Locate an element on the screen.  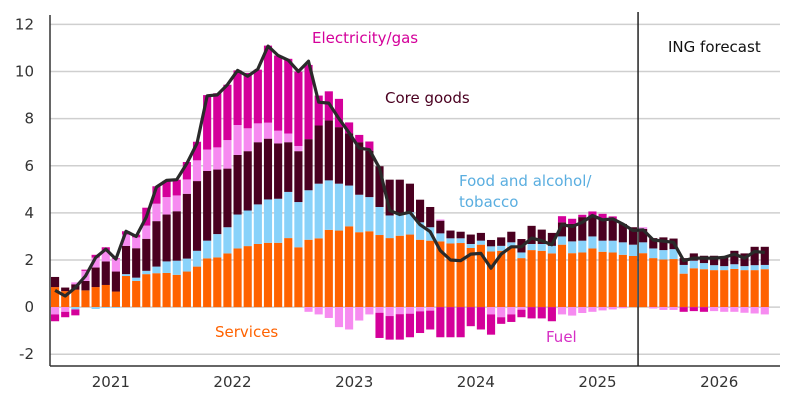
x-tick-label: 2026 is located at coordinates (719, 382).